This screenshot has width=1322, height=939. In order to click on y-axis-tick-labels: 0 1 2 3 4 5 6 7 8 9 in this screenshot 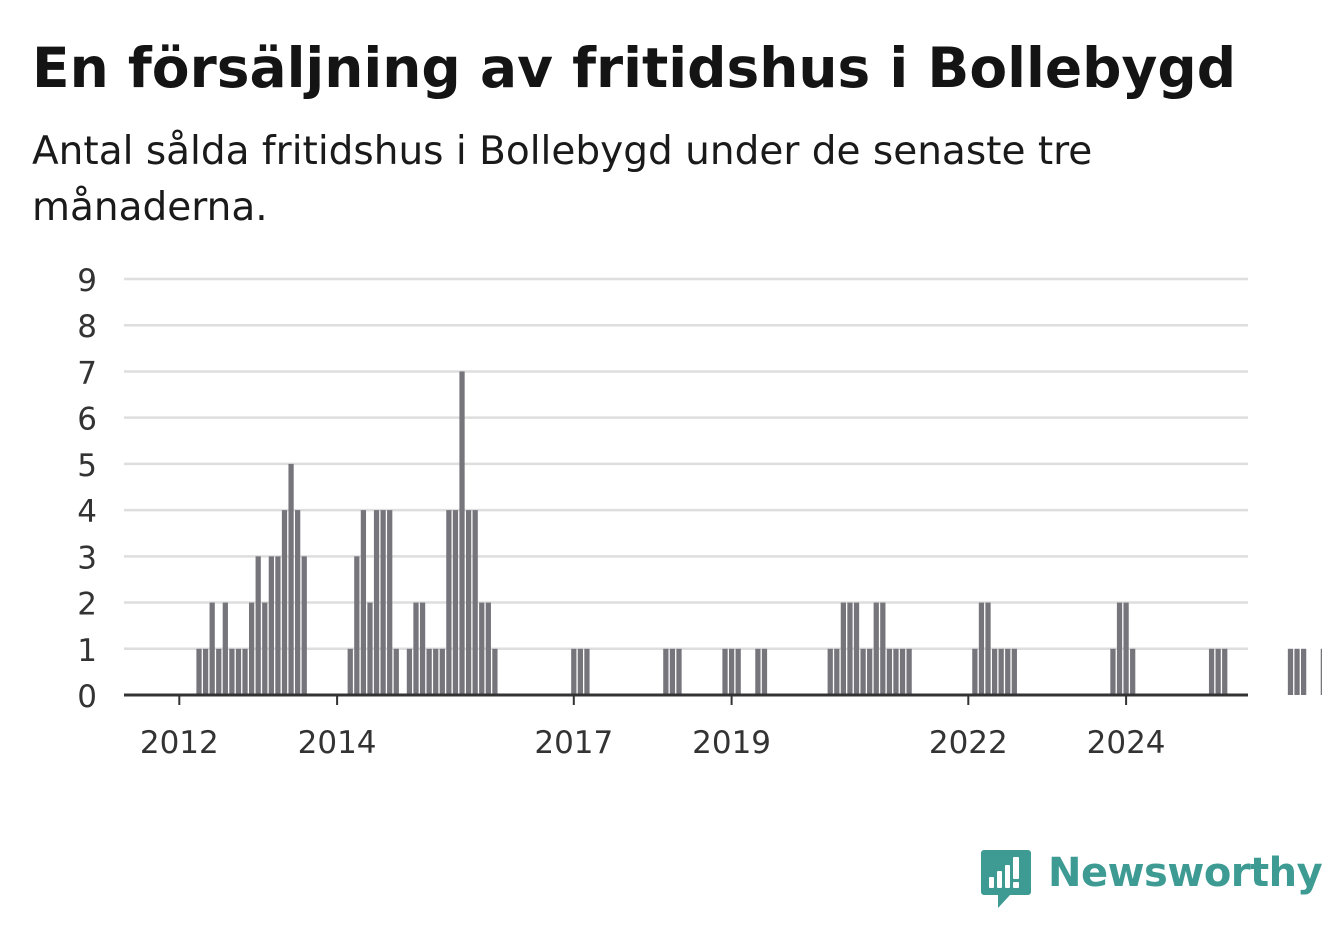, I will do `click(87, 489)`.